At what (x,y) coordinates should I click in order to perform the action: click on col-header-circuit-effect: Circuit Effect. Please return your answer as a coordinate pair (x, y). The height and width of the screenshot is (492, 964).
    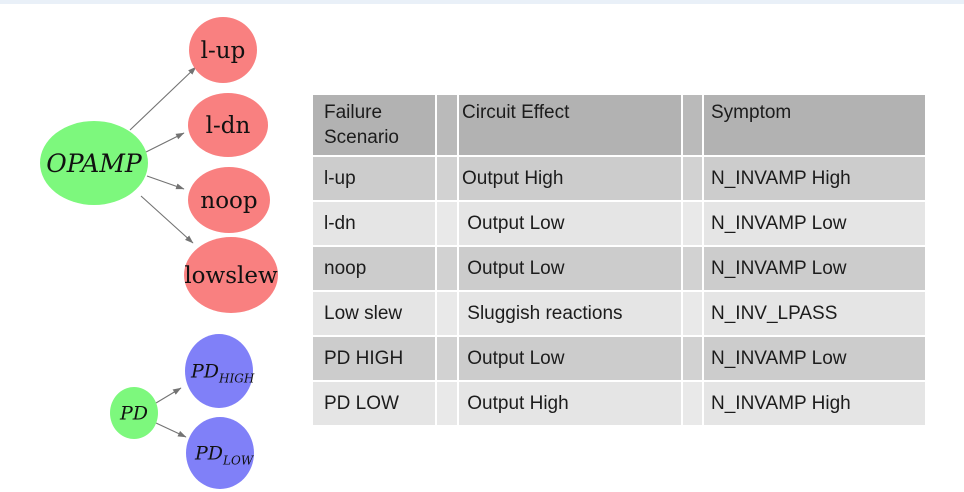
    Looking at the image, I should click on (570, 125).